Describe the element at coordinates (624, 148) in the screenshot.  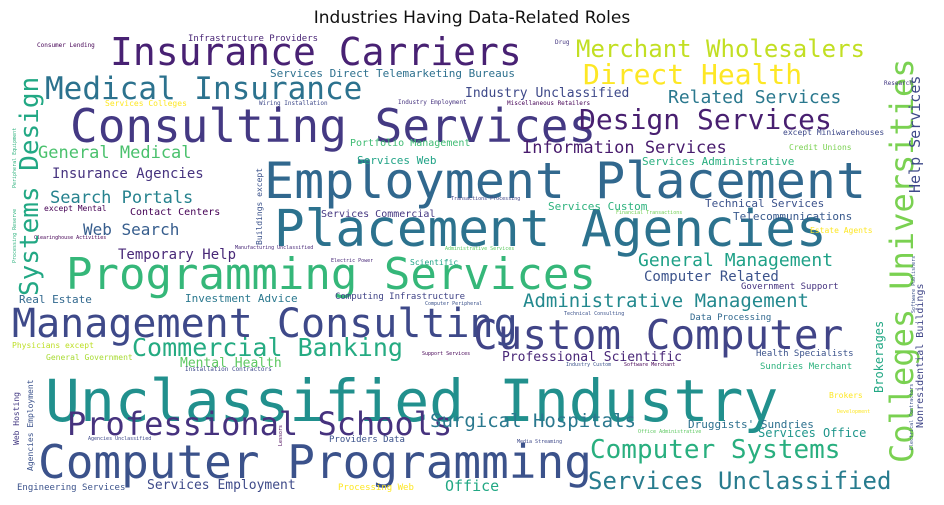
I see `word-information-services: Information Services` at that location.